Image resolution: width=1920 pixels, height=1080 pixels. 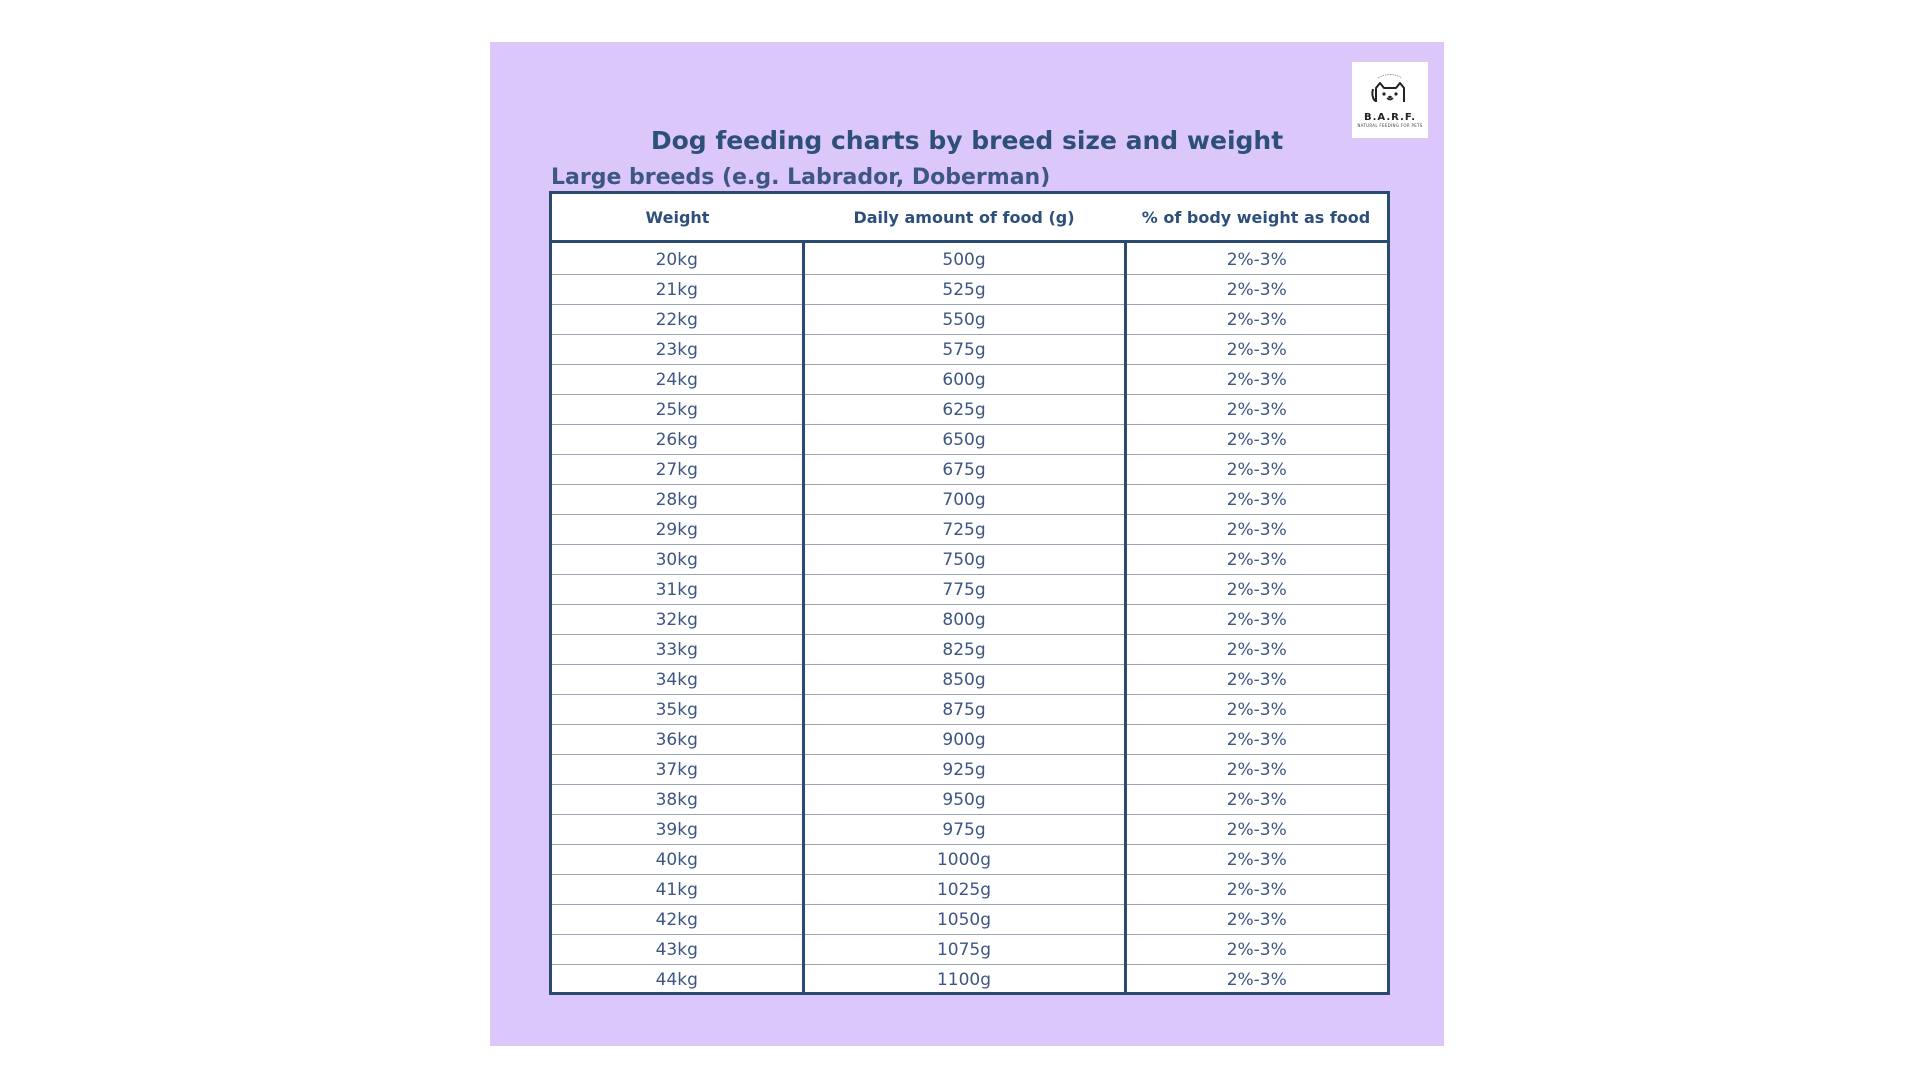 What do you see at coordinates (965, 319) in the screenshot?
I see `cell-daily-amount: 550g` at bounding box center [965, 319].